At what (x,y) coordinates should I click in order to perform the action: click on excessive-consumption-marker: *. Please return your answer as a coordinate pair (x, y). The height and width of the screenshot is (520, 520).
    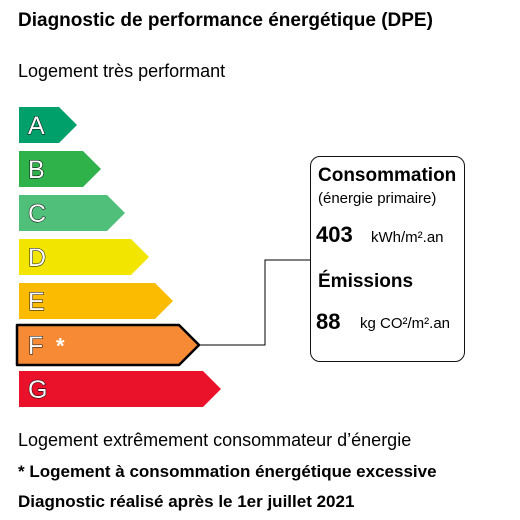
    Looking at the image, I should click on (60, 346).